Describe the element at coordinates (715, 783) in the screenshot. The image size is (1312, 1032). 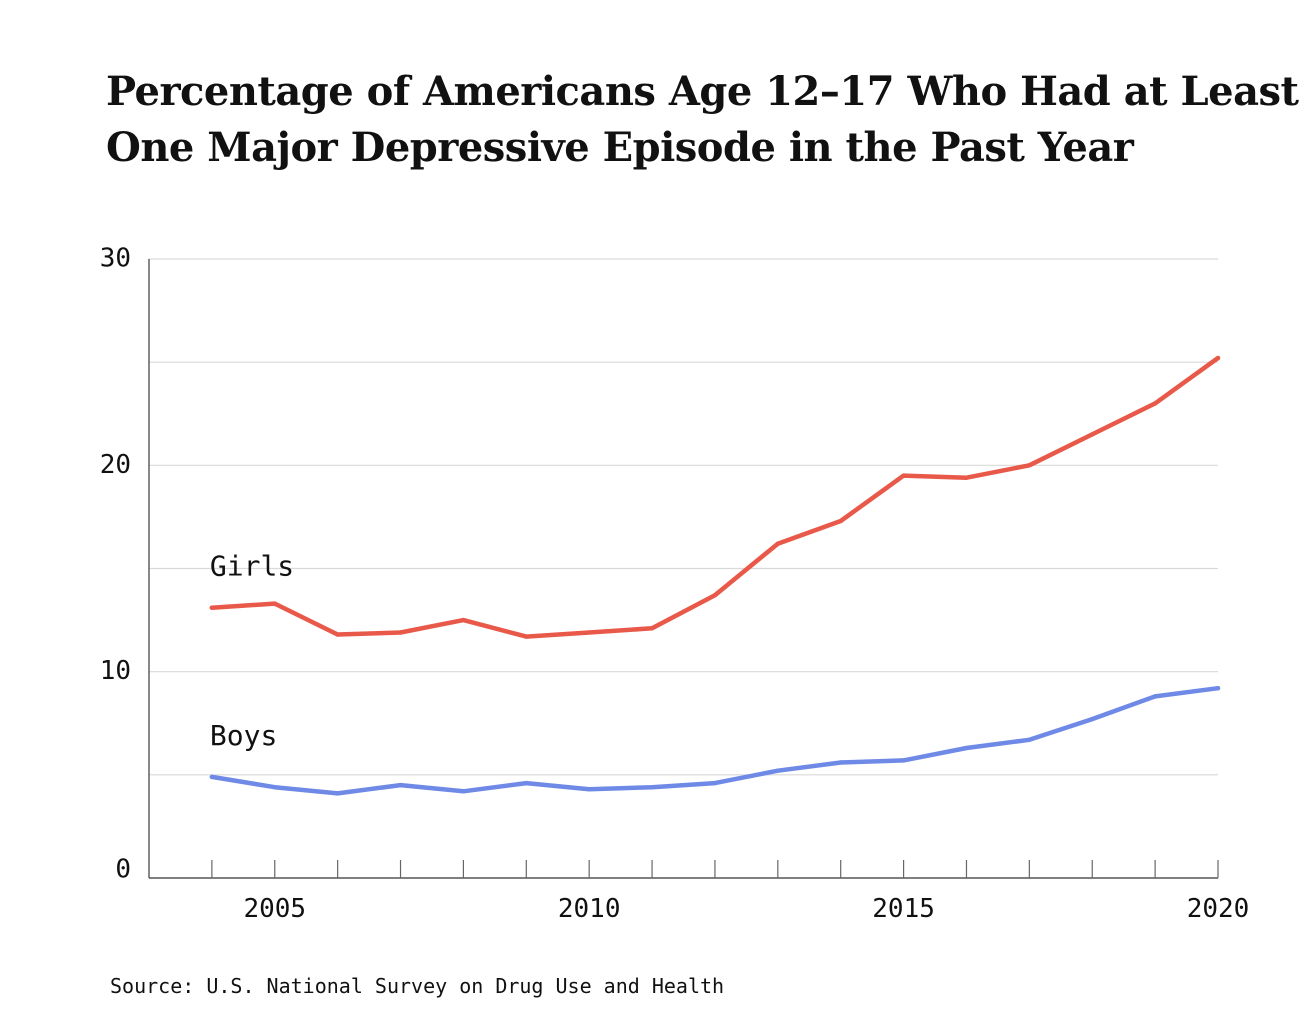
I see `data-point-boys-2012` at that location.